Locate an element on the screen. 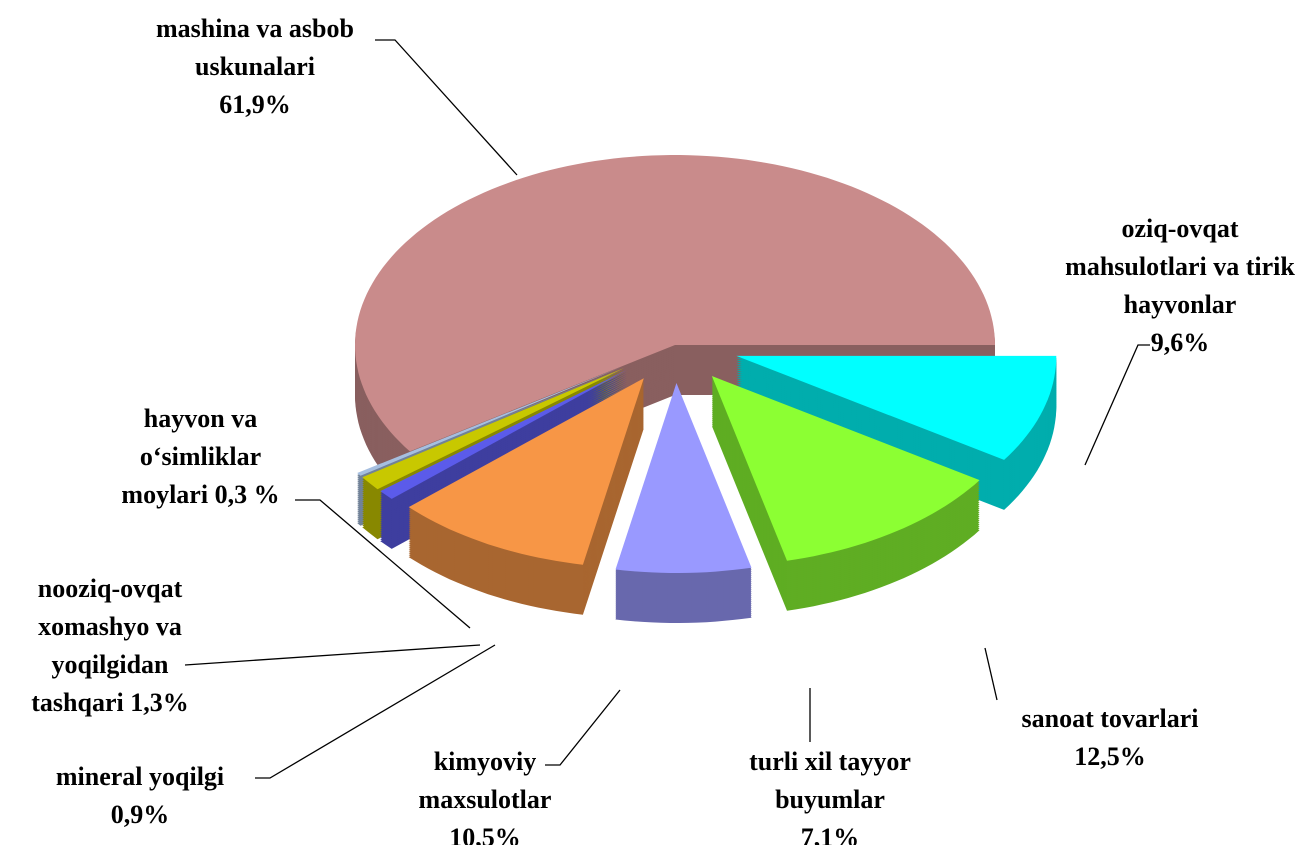 The width and height of the screenshot is (1298, 845). label-name: mashina va asbob uskunalari is located at coordinates (255, 47).